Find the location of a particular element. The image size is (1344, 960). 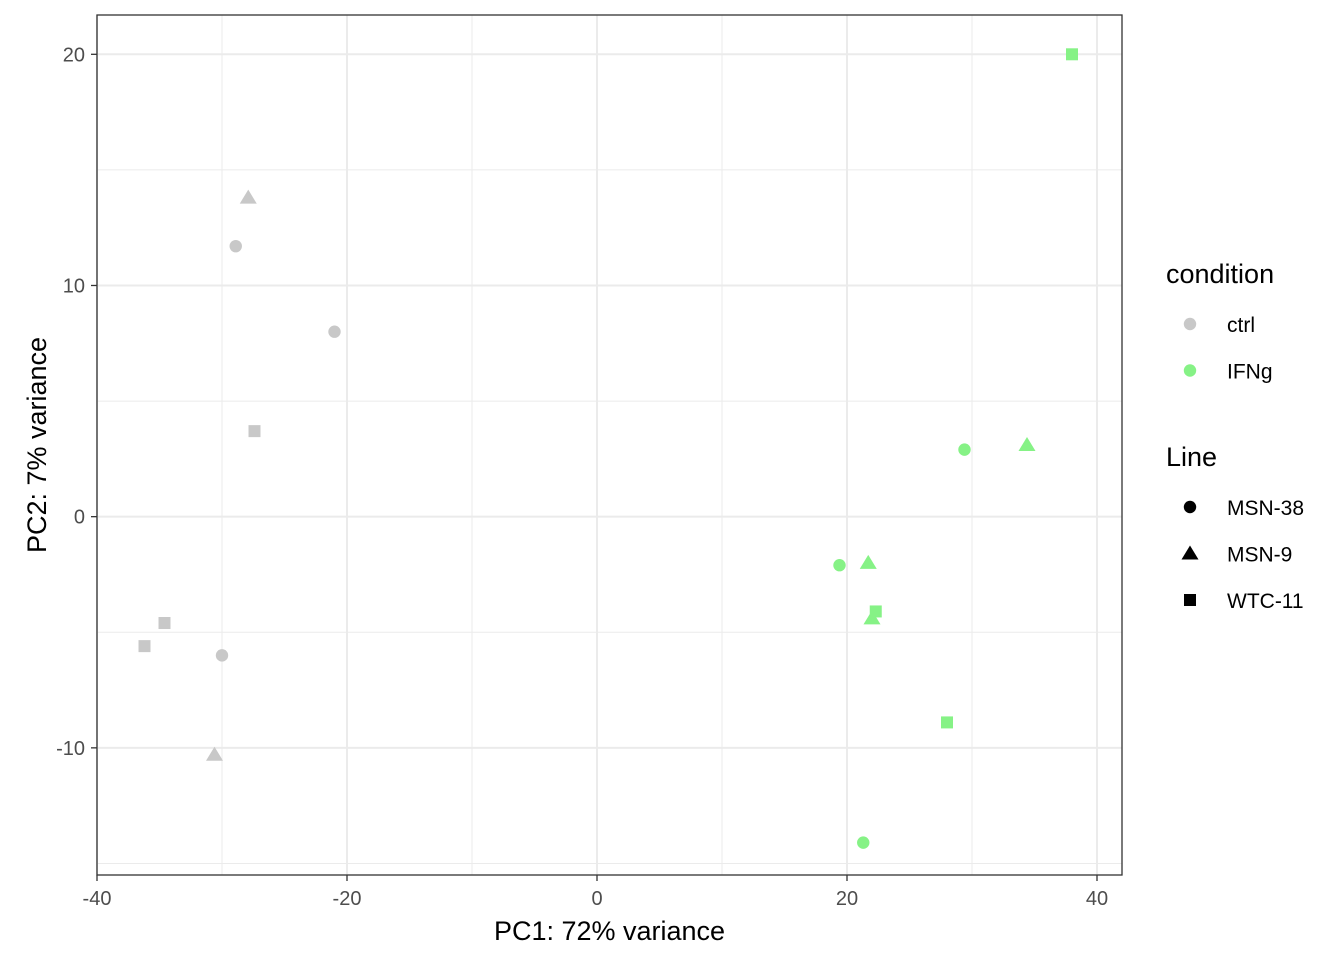

x-axis-title: PC1: 72% variance is located at coordinates (609, 931).